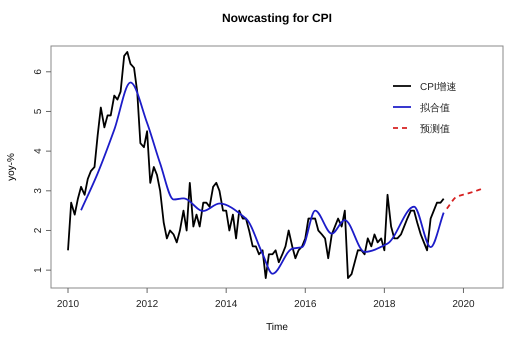 This screenshot has width=524, height=339. Describe the element at coordinates (68, 304) in the screenshot. I see `x-tick-label: 2010` at that location.